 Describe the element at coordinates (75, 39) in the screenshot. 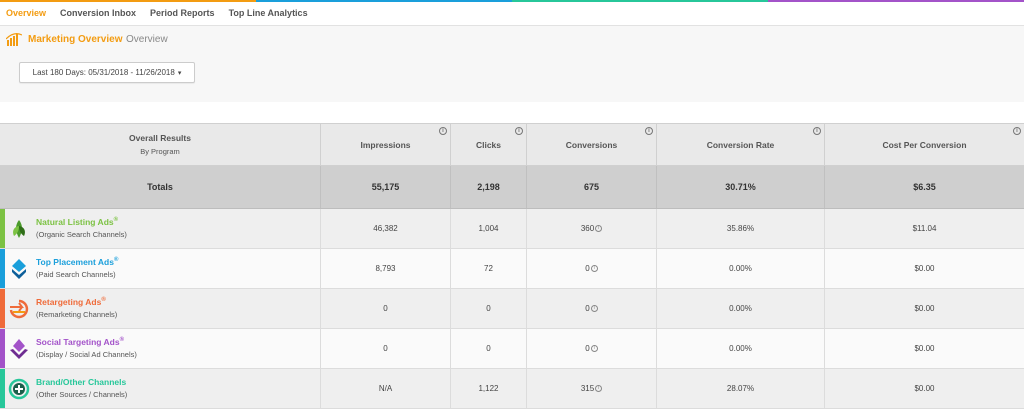

I see `page-title: Marketing Overview` at that location.